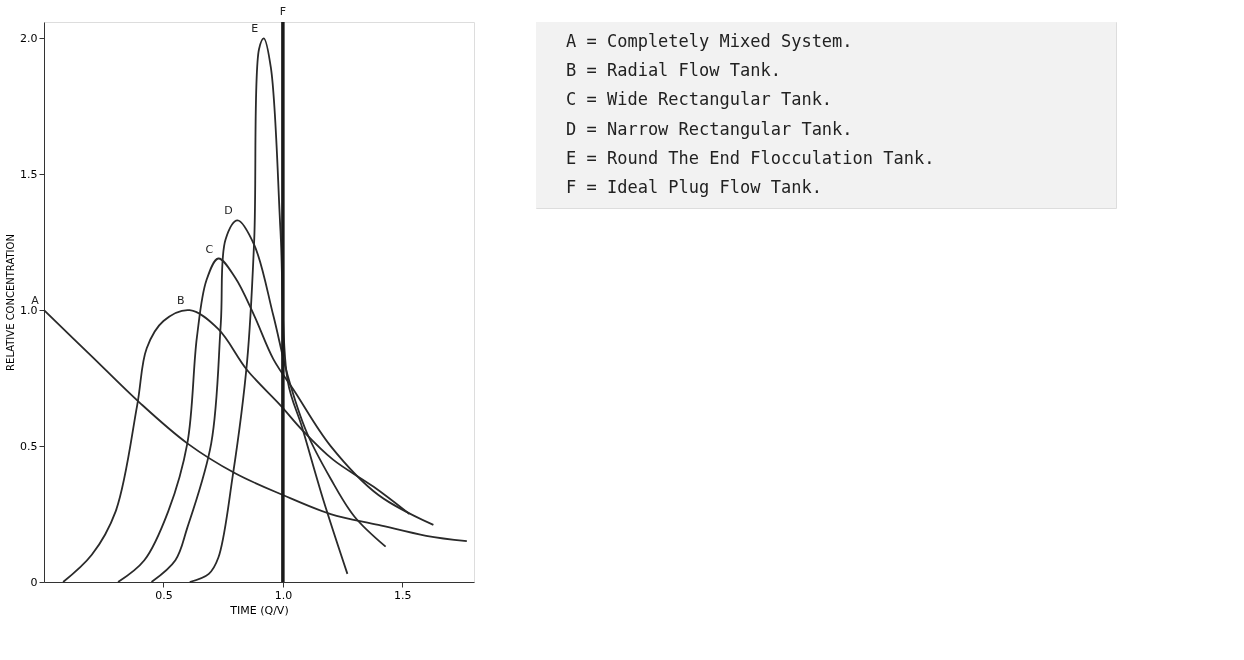  What do you see at coordinates (34, 582) in the screenshot?
I see `y-tick-label: 0` at bounding box center [34, 582].